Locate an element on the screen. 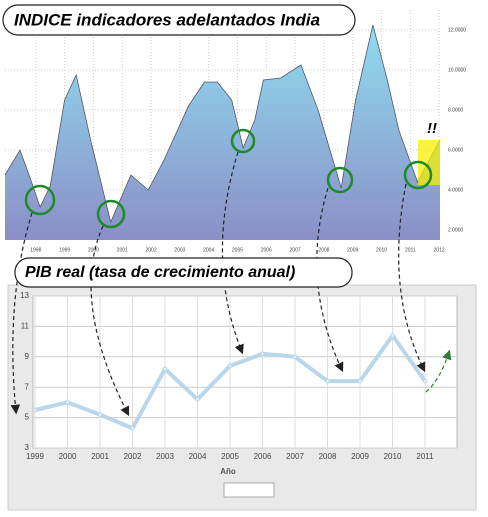 The image size is (488, 517). y-tick-label: 6.0000 is located at coordinates (456, 150).